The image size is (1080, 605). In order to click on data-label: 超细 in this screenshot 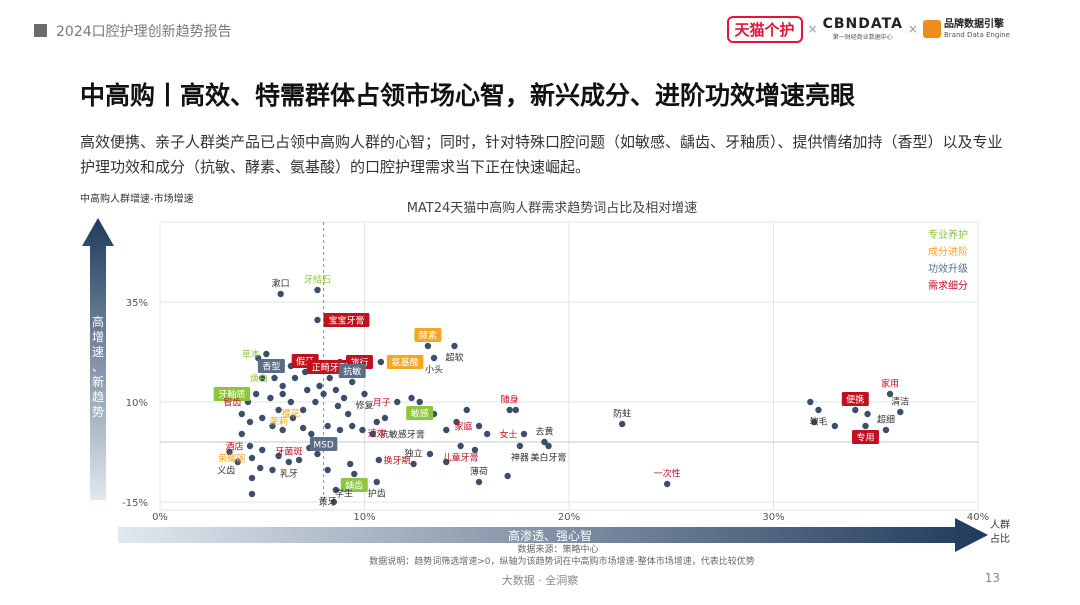, I will do `click(886, 419)`.